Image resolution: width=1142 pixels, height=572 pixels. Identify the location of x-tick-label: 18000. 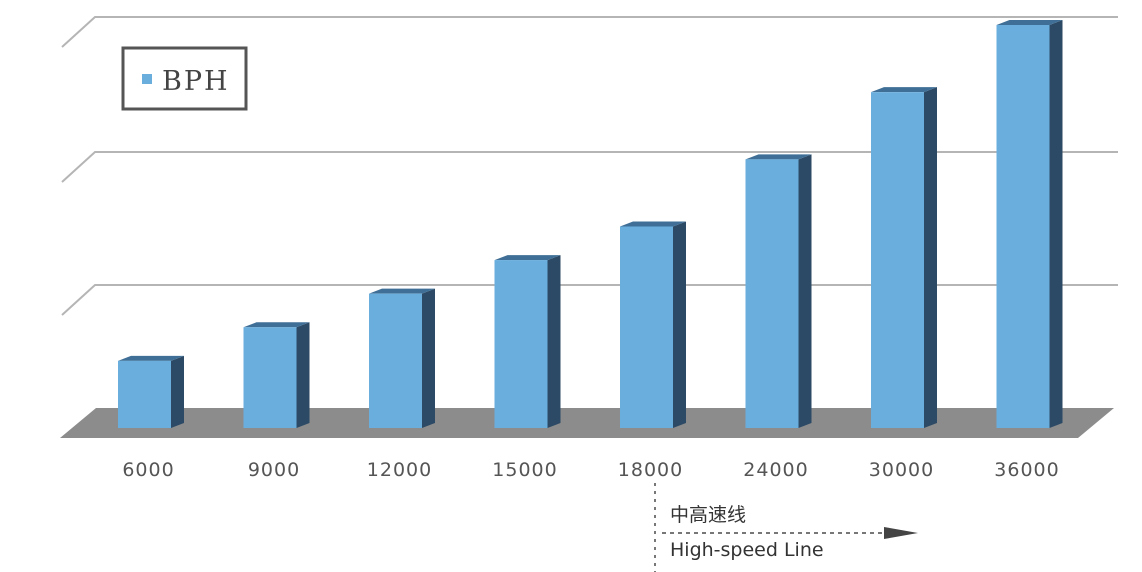
(650, 470).